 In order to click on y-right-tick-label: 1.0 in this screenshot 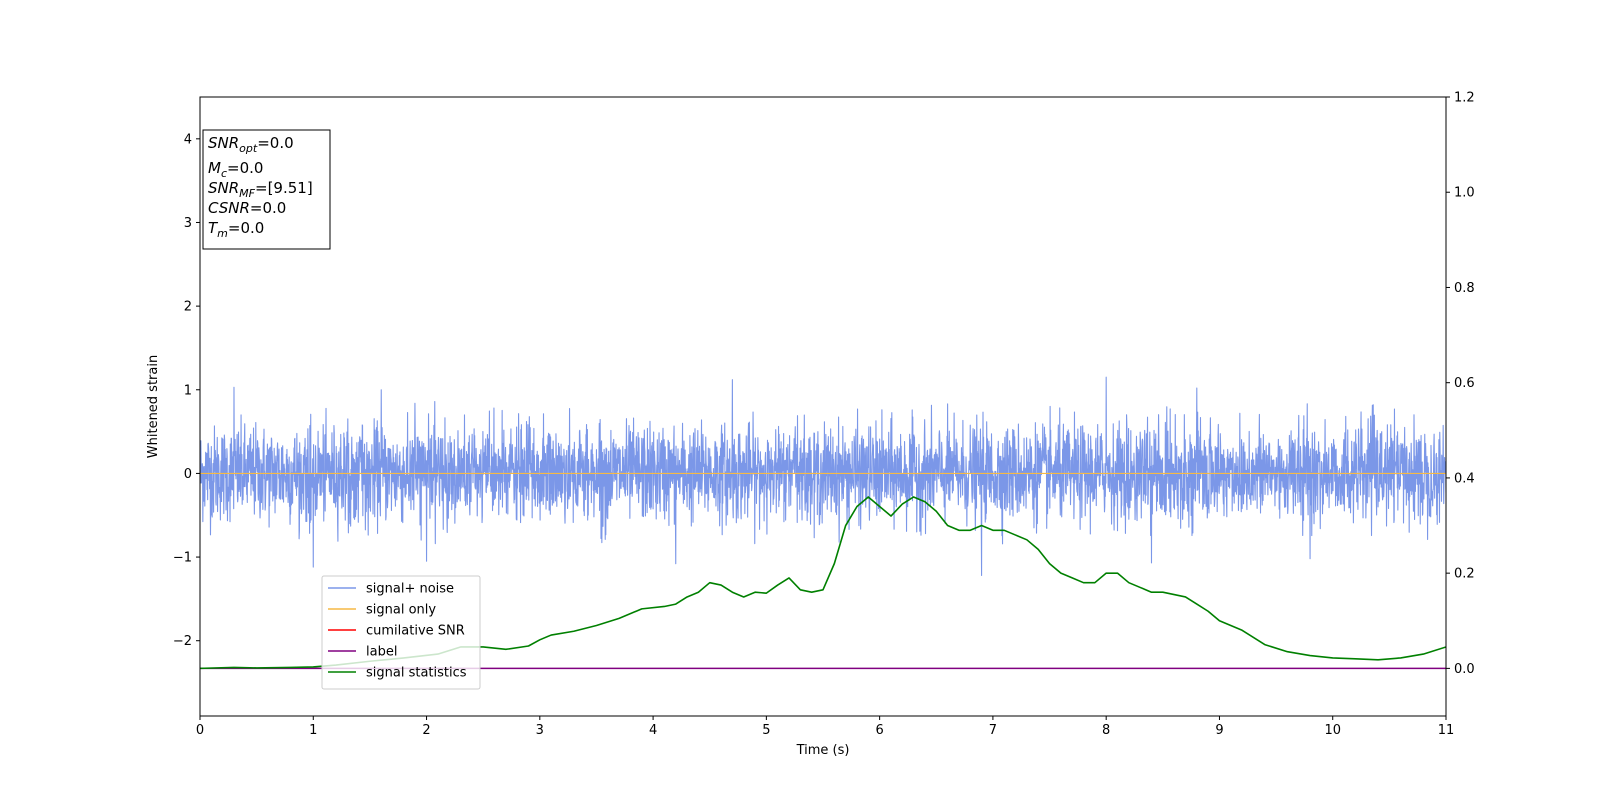, I will do `click(1464, 193)`.